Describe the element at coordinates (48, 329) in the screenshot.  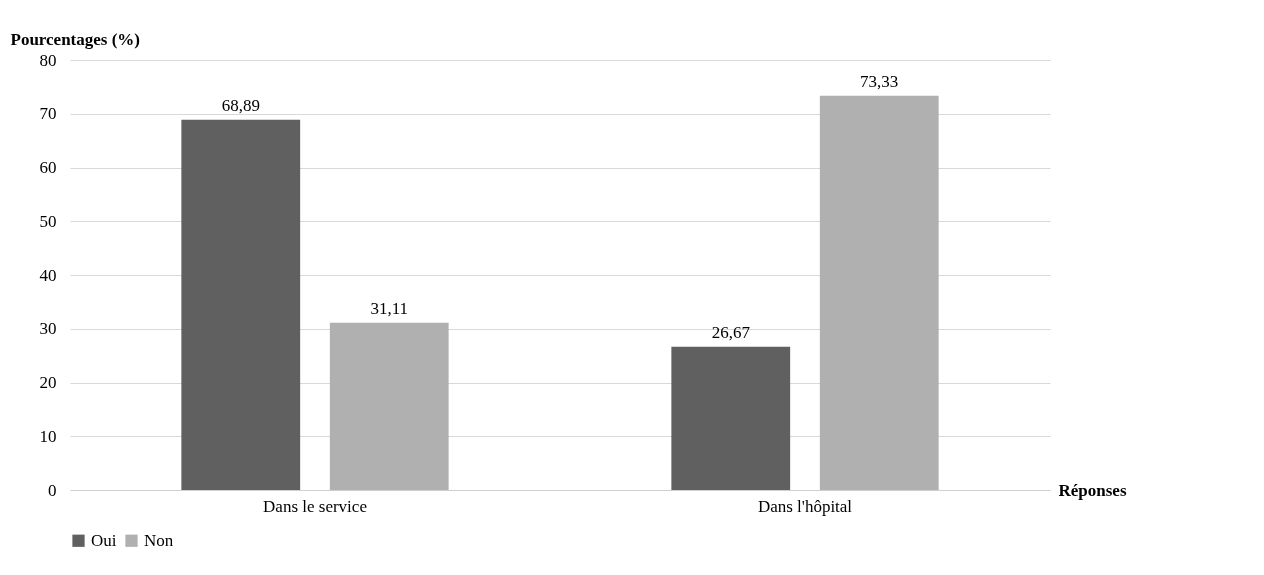
I see `y-tick-label: 30` at that location.